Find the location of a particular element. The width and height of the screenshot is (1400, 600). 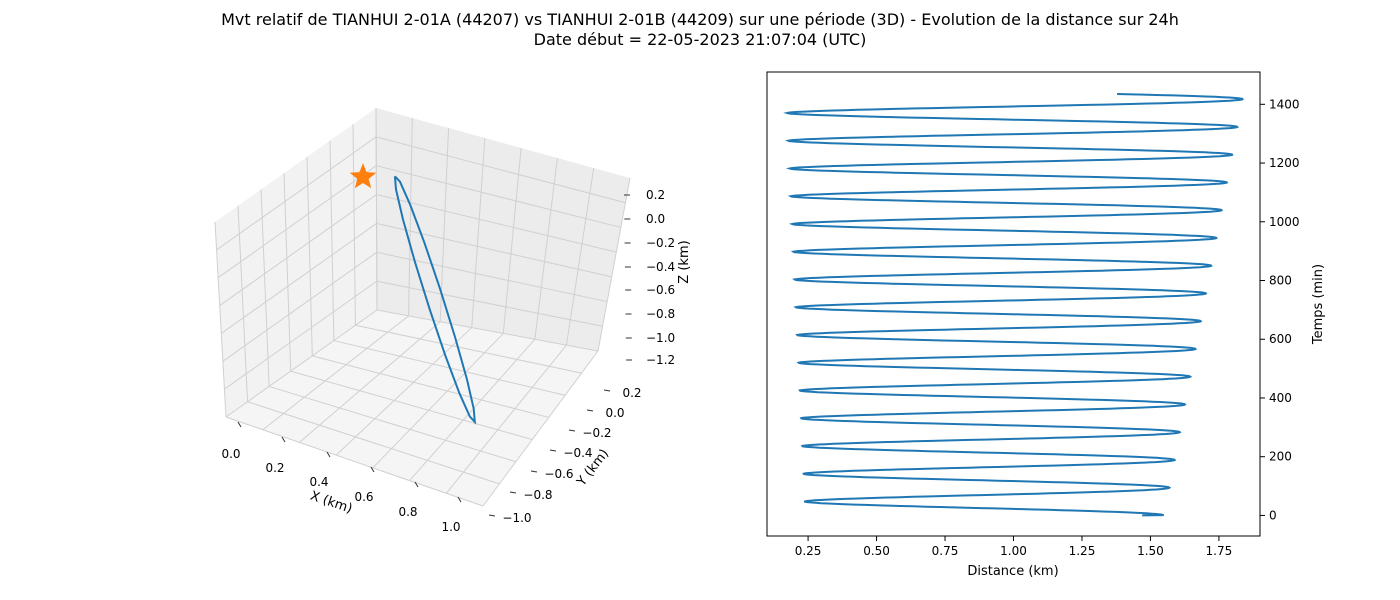

pane-left is located at coordinates (296, 262).